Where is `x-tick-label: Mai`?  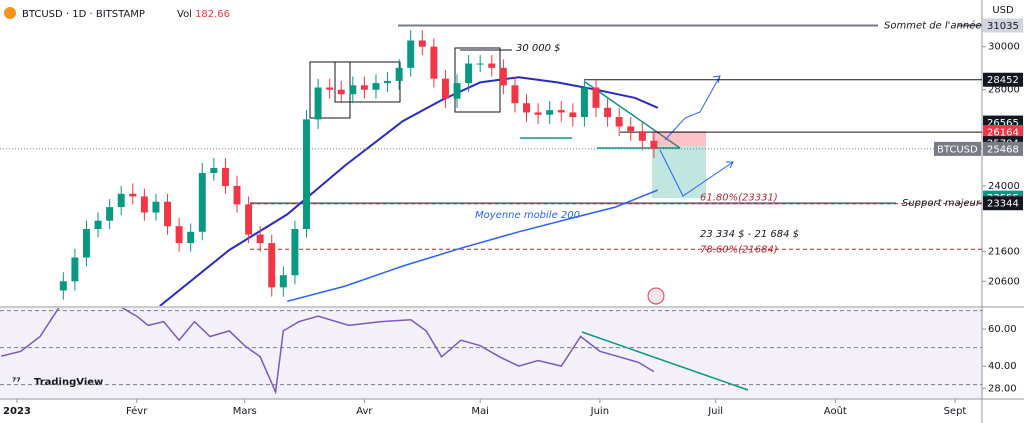 x-tick-label: Mai is located at coordinates (480, 411).